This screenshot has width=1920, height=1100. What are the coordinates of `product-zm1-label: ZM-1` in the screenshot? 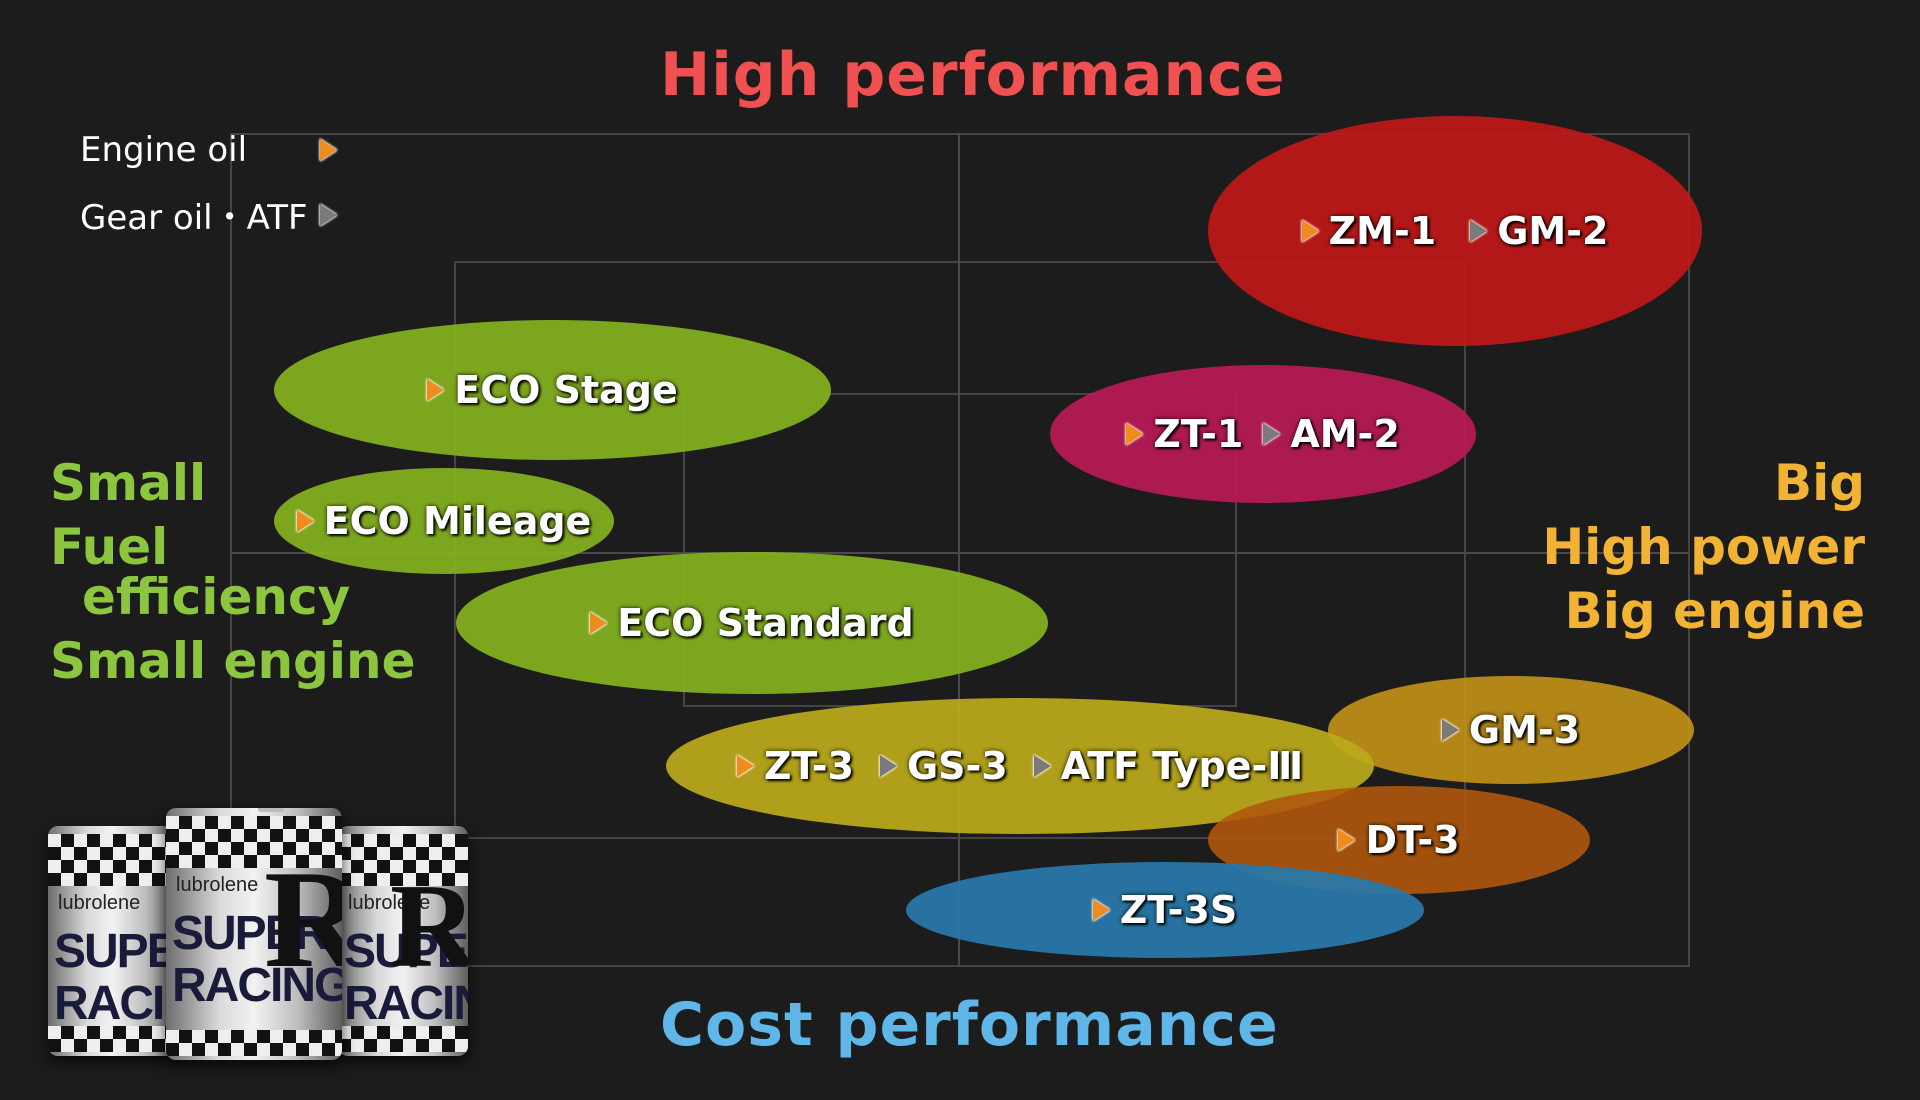 It's located at (1382, 231).